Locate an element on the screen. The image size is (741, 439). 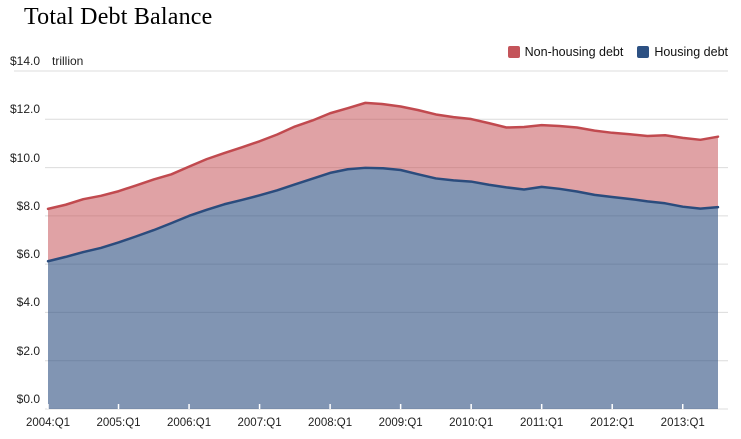
y-axis-label-0: $0.0 is located at coordinates (28, 399).